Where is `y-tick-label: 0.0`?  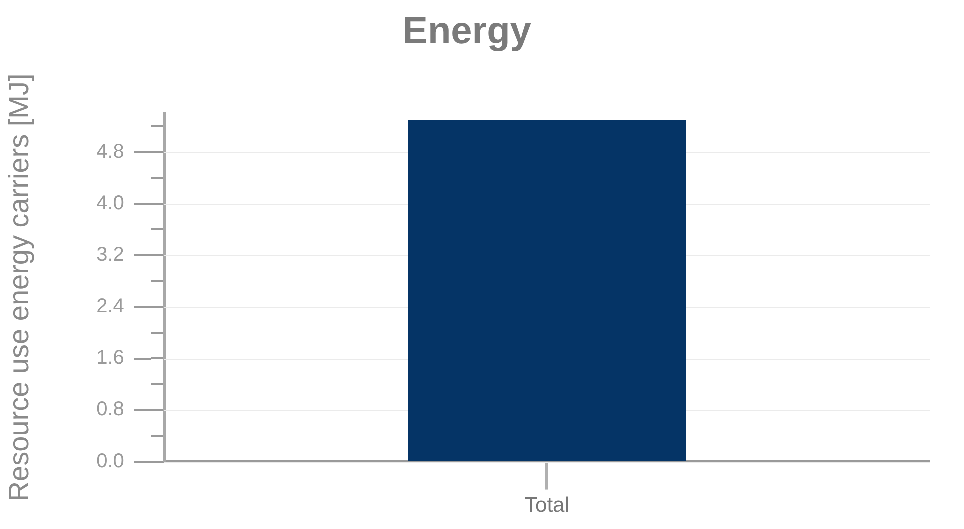 y-tick-label: 0.0 is located at coordinates (110, 461).